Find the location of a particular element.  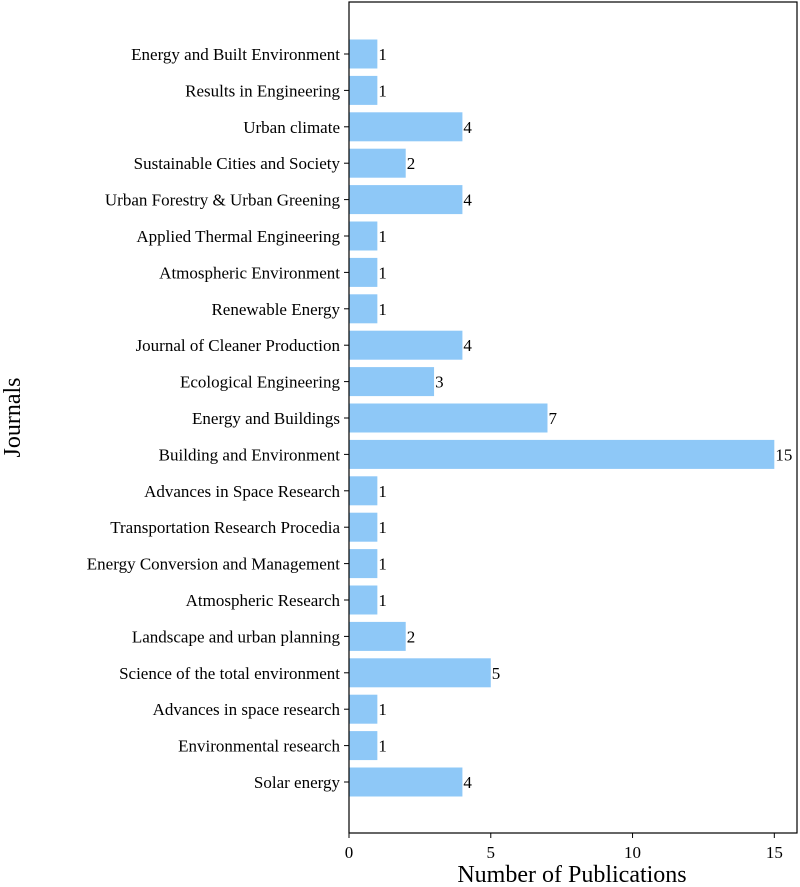

value-label-solar-energy: 4 is located at coordinates (467, 782).